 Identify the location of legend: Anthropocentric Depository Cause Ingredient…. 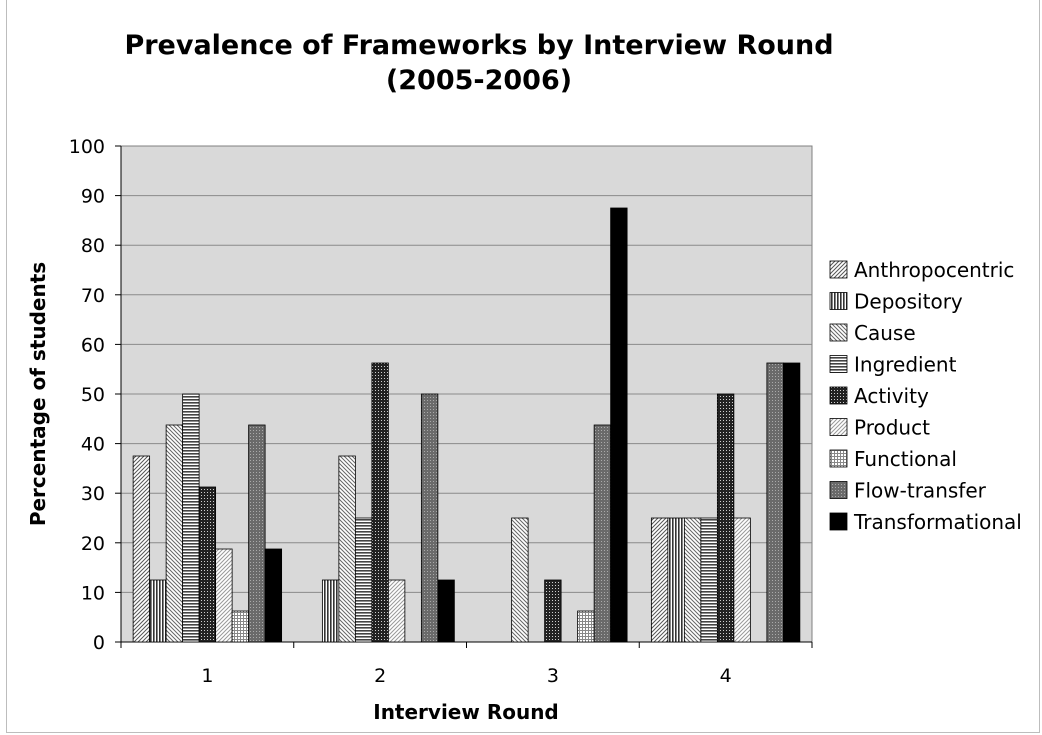
(925, 396).